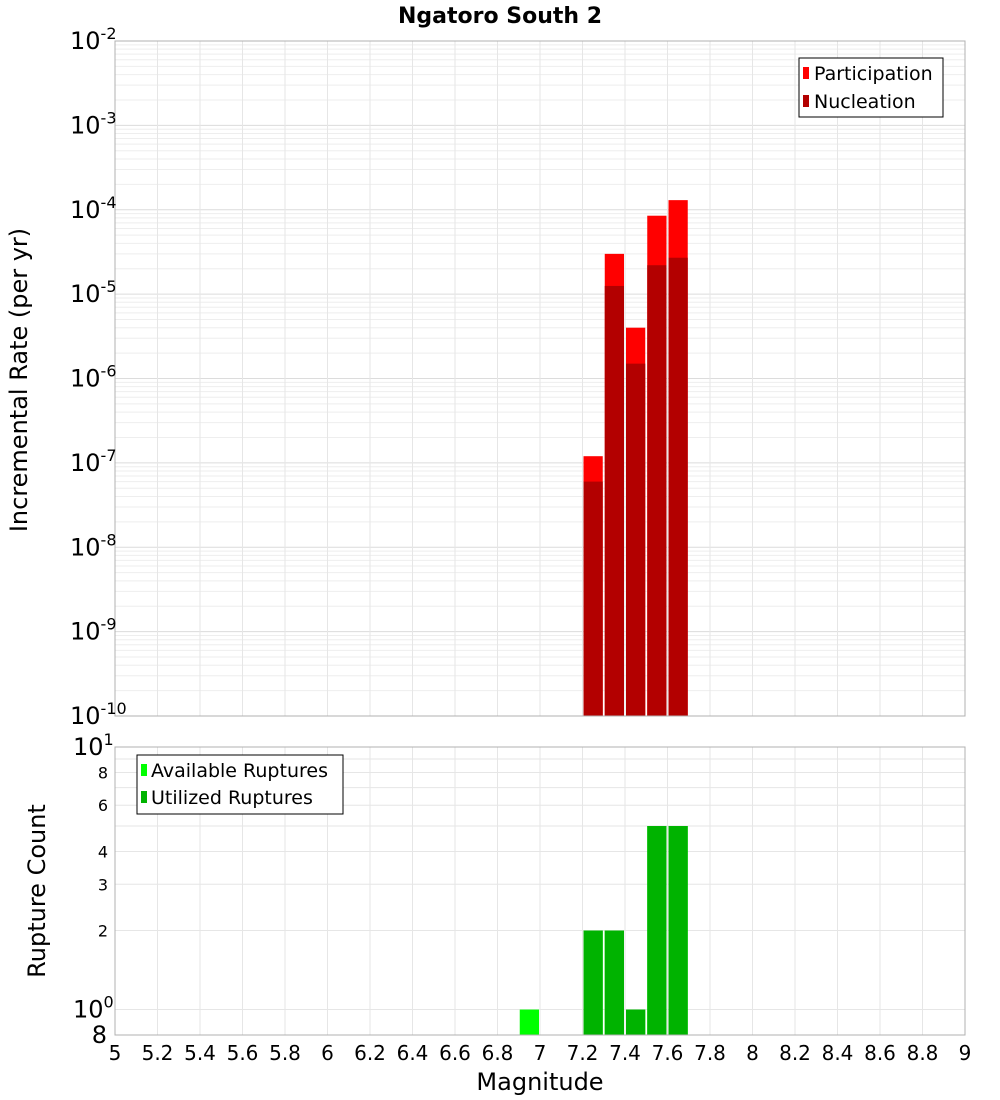  I want to click on top-y-tick-label: 10⁻⁹, so click(93, 630).